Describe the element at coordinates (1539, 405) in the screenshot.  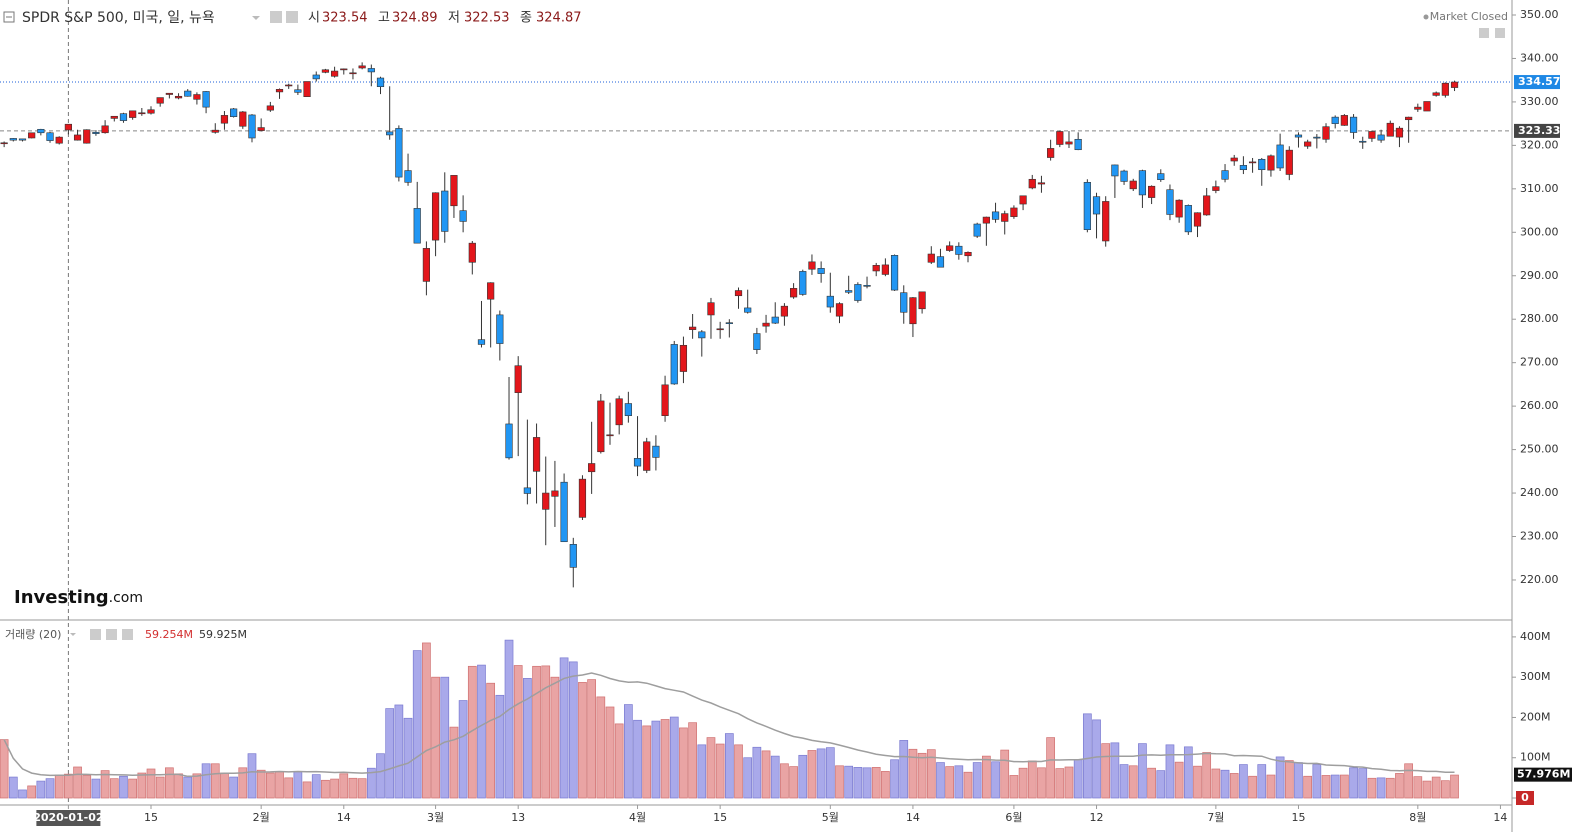
I see `y-tick-label: 260.00` at that location.